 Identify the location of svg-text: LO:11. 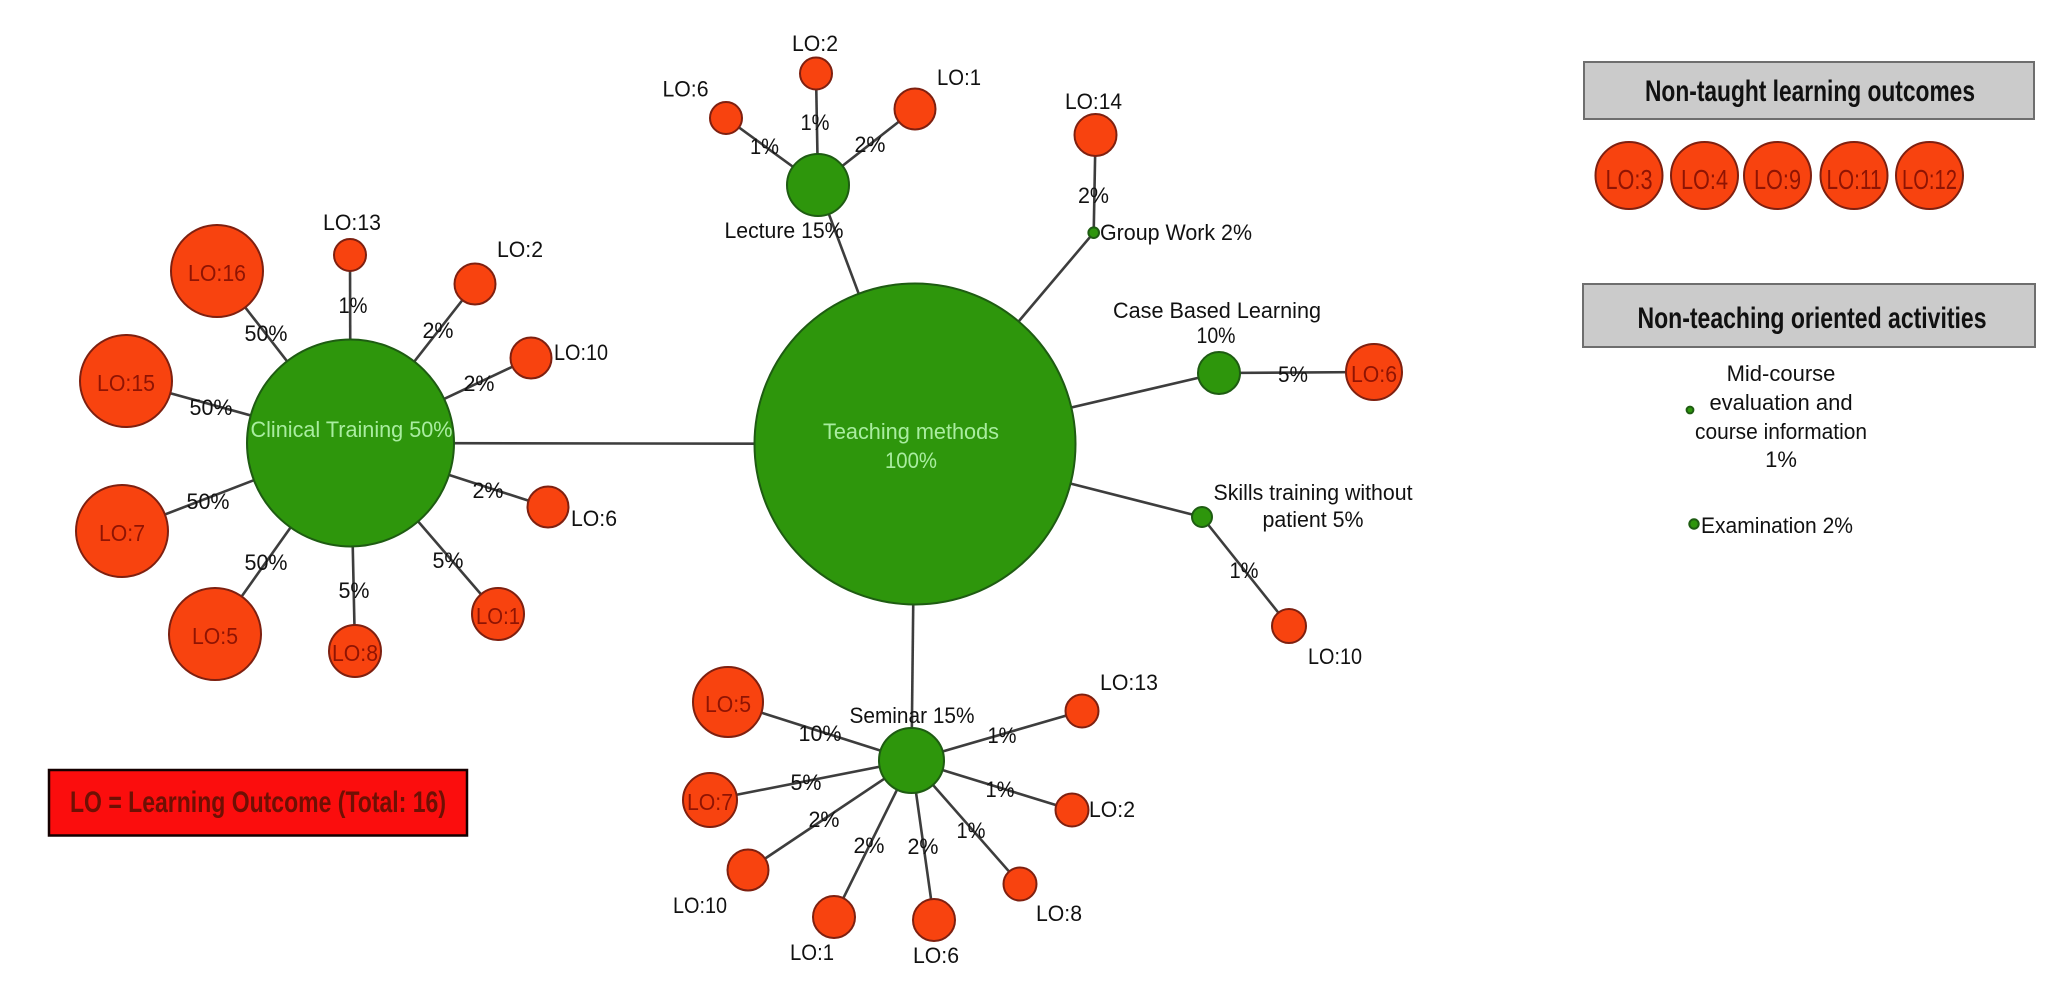
(1854, 179).